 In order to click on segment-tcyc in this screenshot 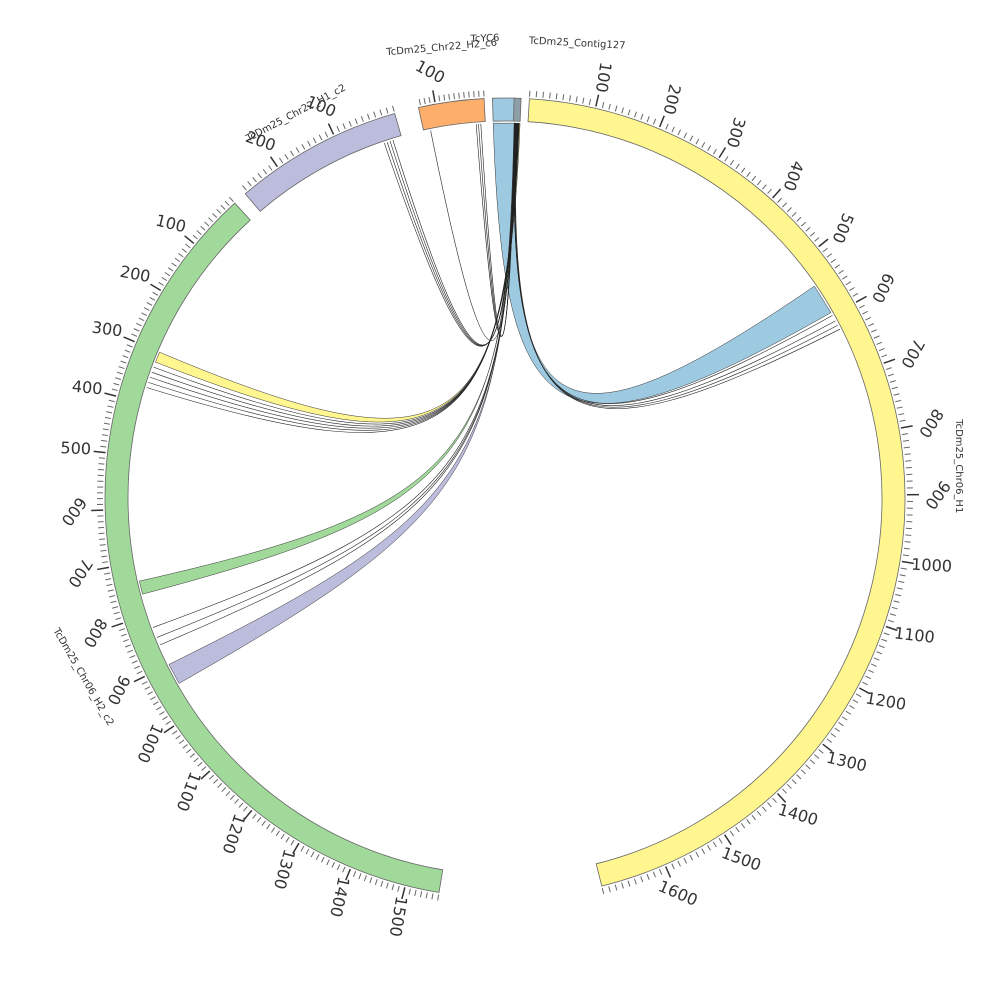, I will do `click(517, 109)`.